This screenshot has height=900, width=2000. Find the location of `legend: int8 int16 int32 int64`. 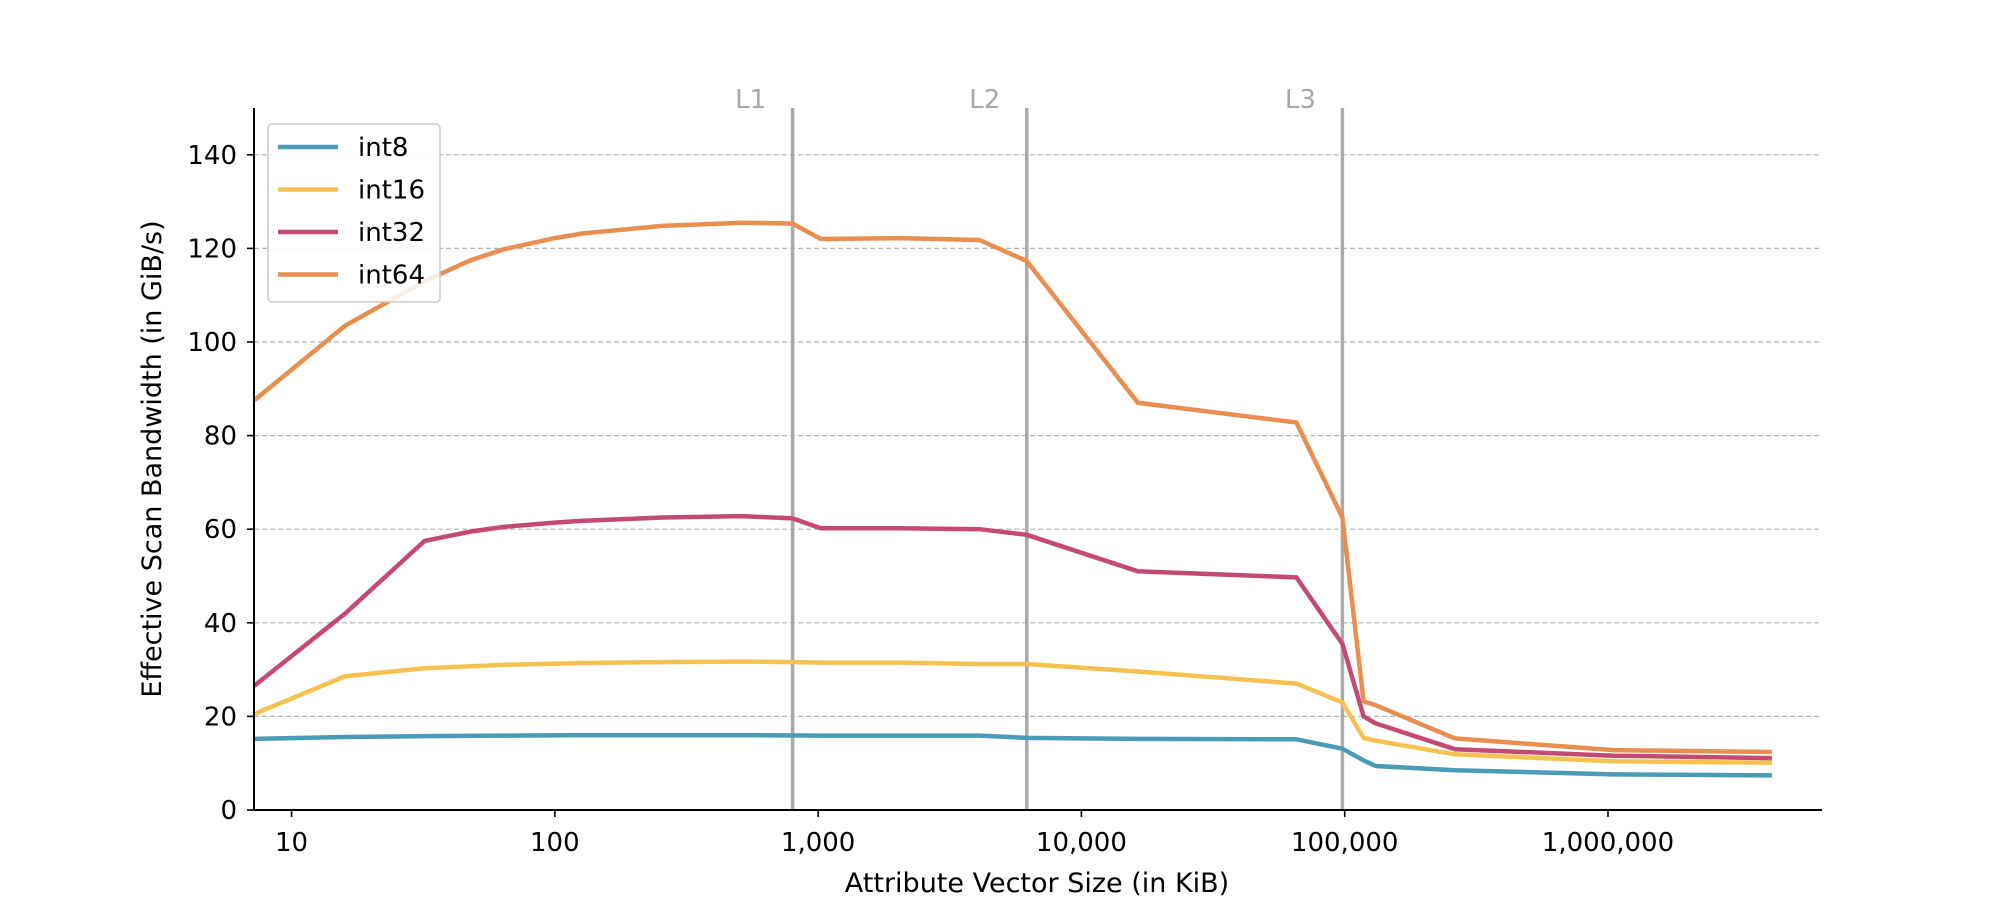

legend: int8 int16 int32 int64 is located at coordinates (354, 213).